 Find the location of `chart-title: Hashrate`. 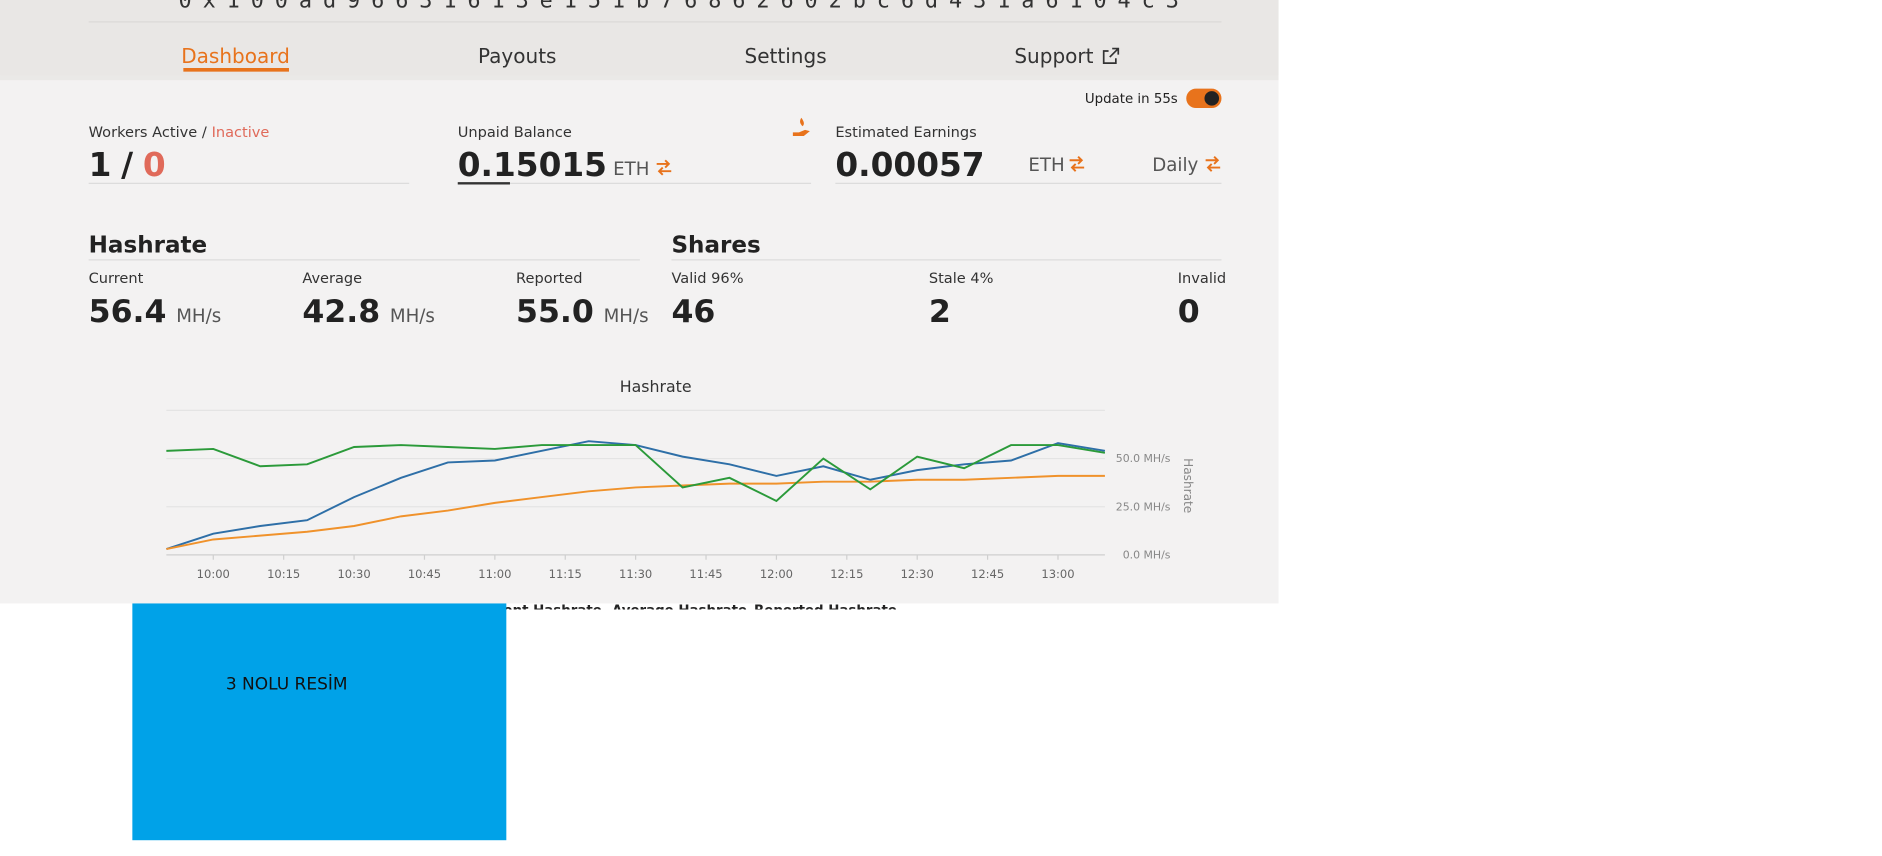

chart-title: Hashrate is located at coordinates (656, 386).